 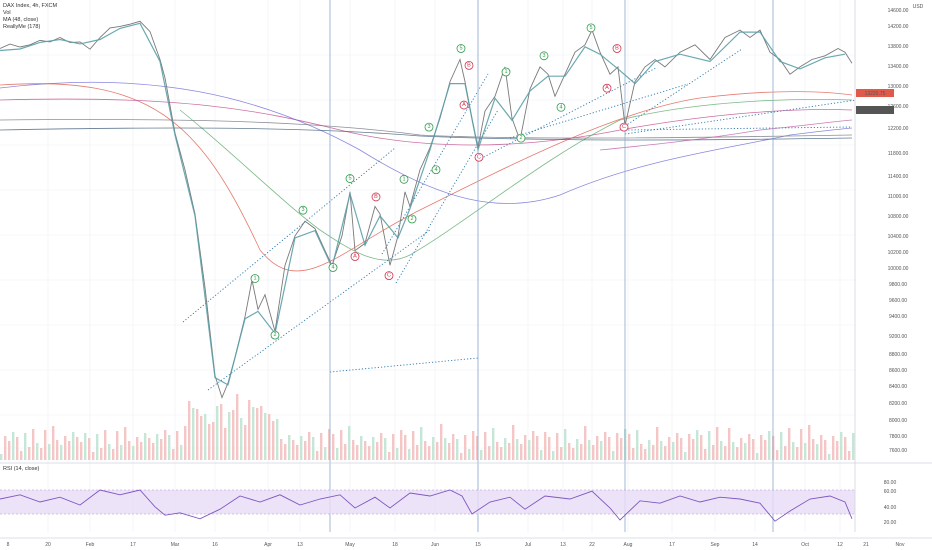 What do you see at coordinates (866, 545) in the screenshot?
I see `time-tick: 21` at bounding box center [866, 545].